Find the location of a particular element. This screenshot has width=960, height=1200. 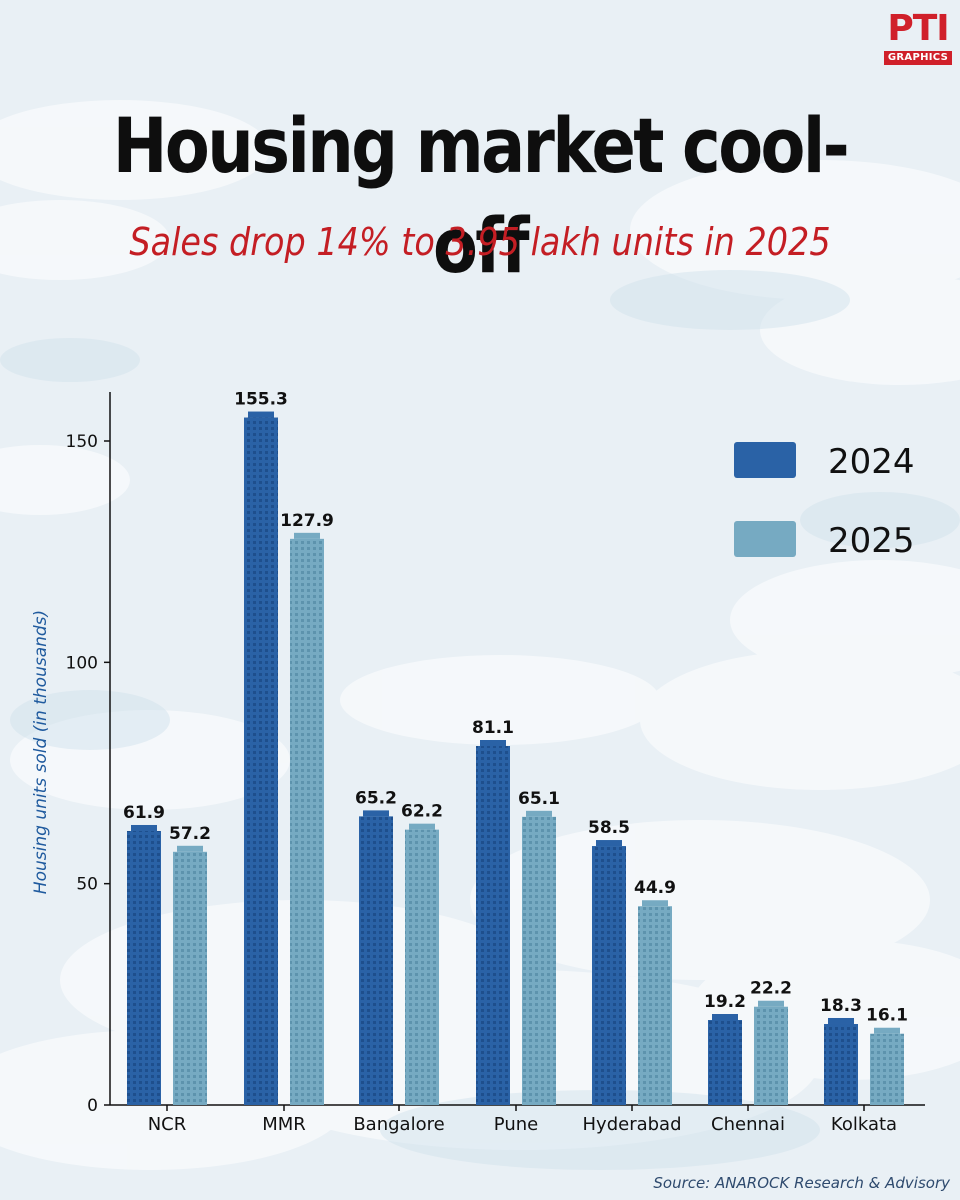

bar-value-label: 61.9 is located at coordinates (144, 813).